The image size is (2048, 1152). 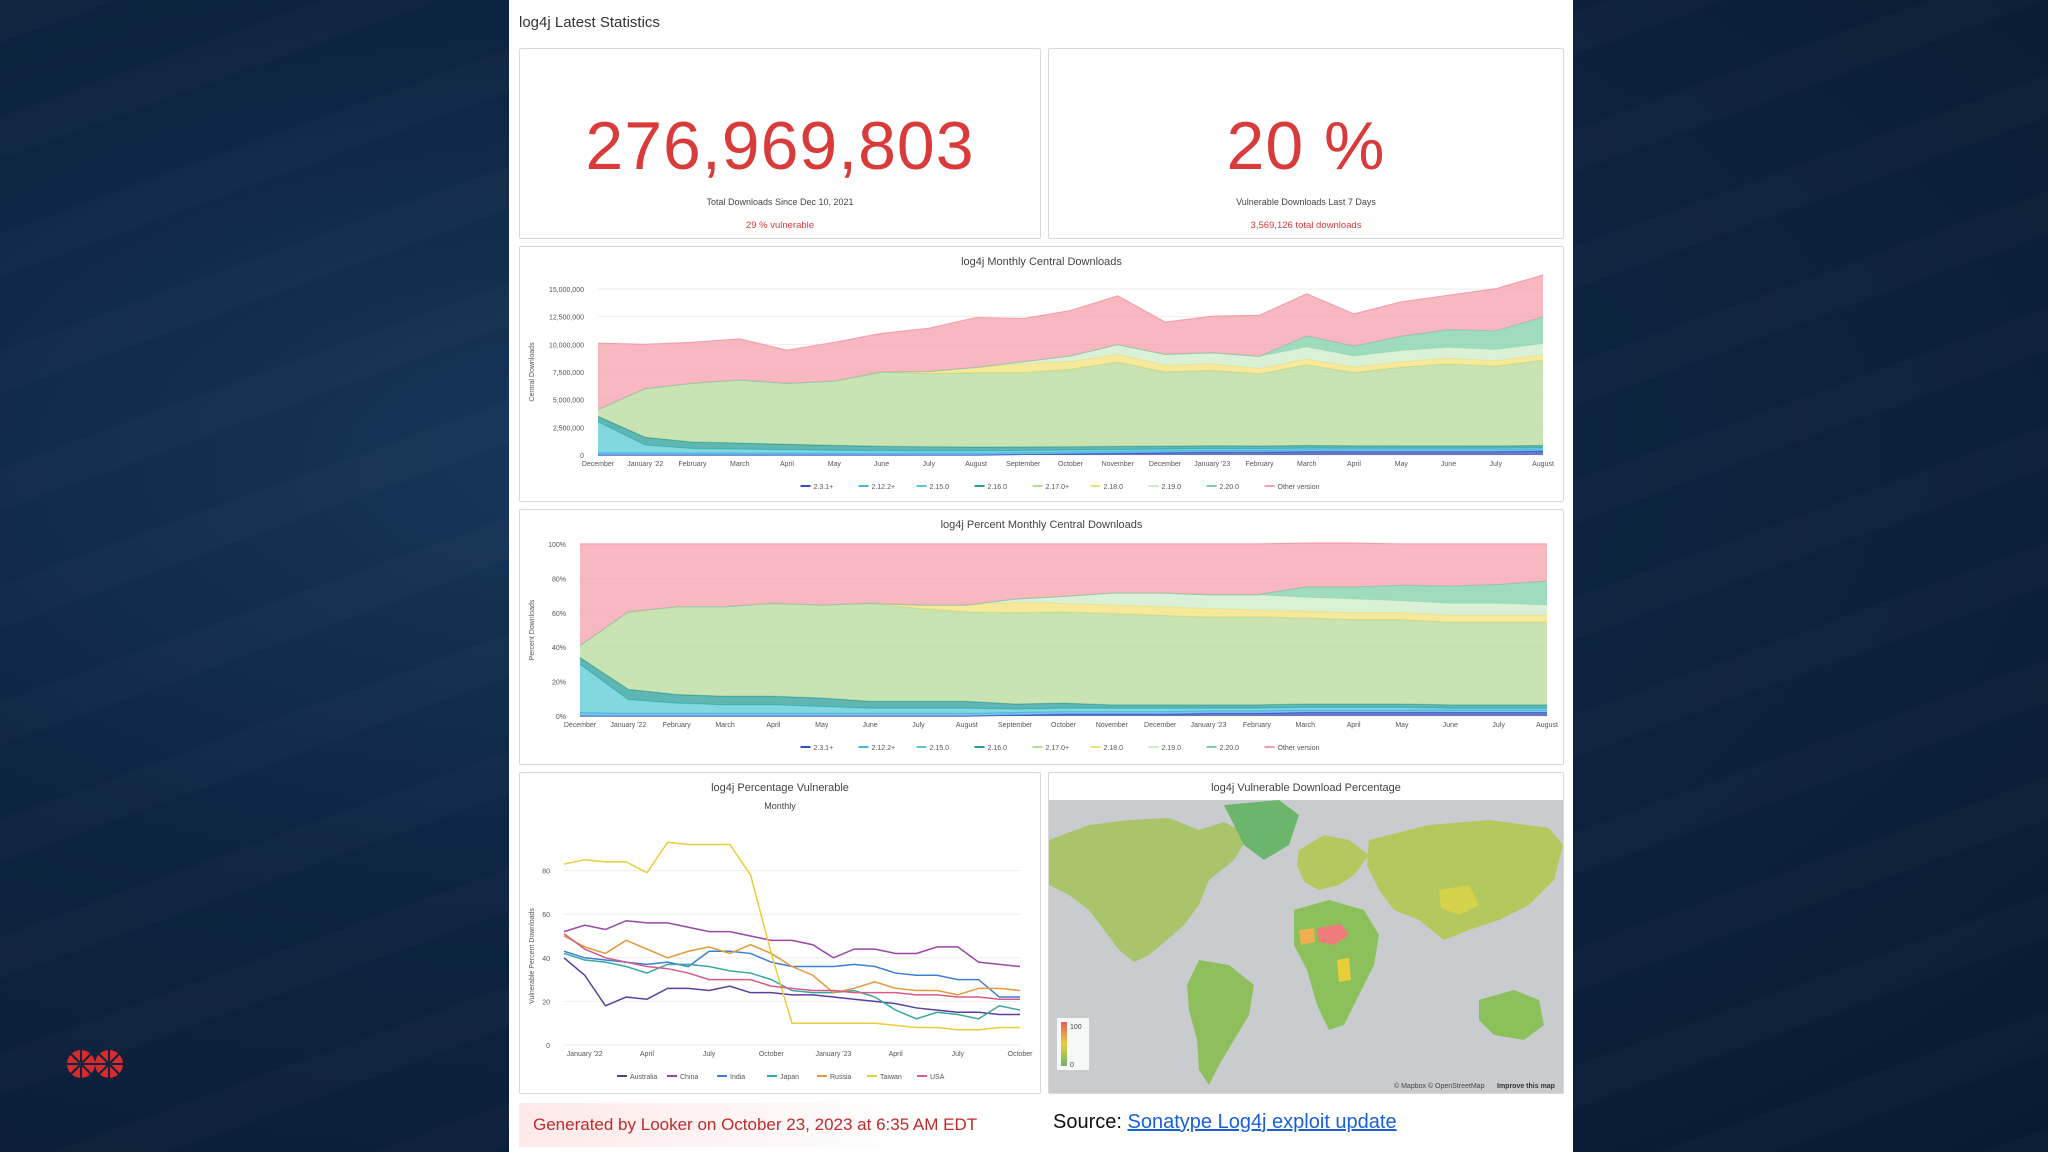 What do you see at coordinates (881, 464) in the screenshot?
I see `monthly-xtick: June` at bounding box center [881, 464].